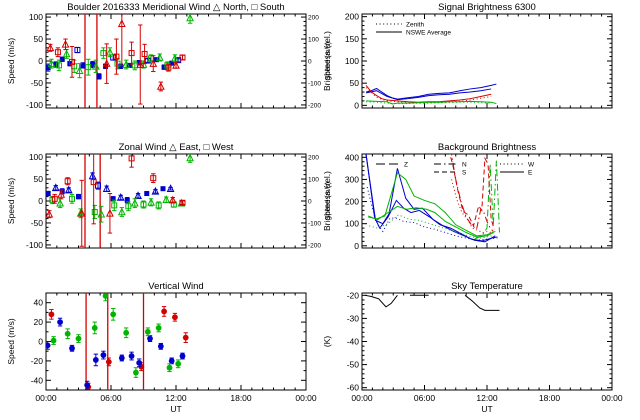  Describe the element at coordinates (39, 303) in the screenshot. I see `svg-text: 40` at that location.